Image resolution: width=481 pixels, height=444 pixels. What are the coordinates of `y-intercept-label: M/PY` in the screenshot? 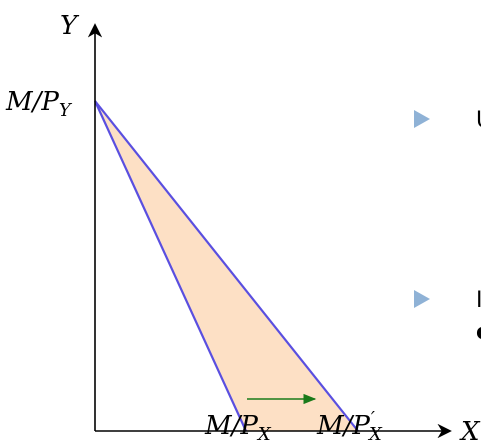 It's located at (39, 104).